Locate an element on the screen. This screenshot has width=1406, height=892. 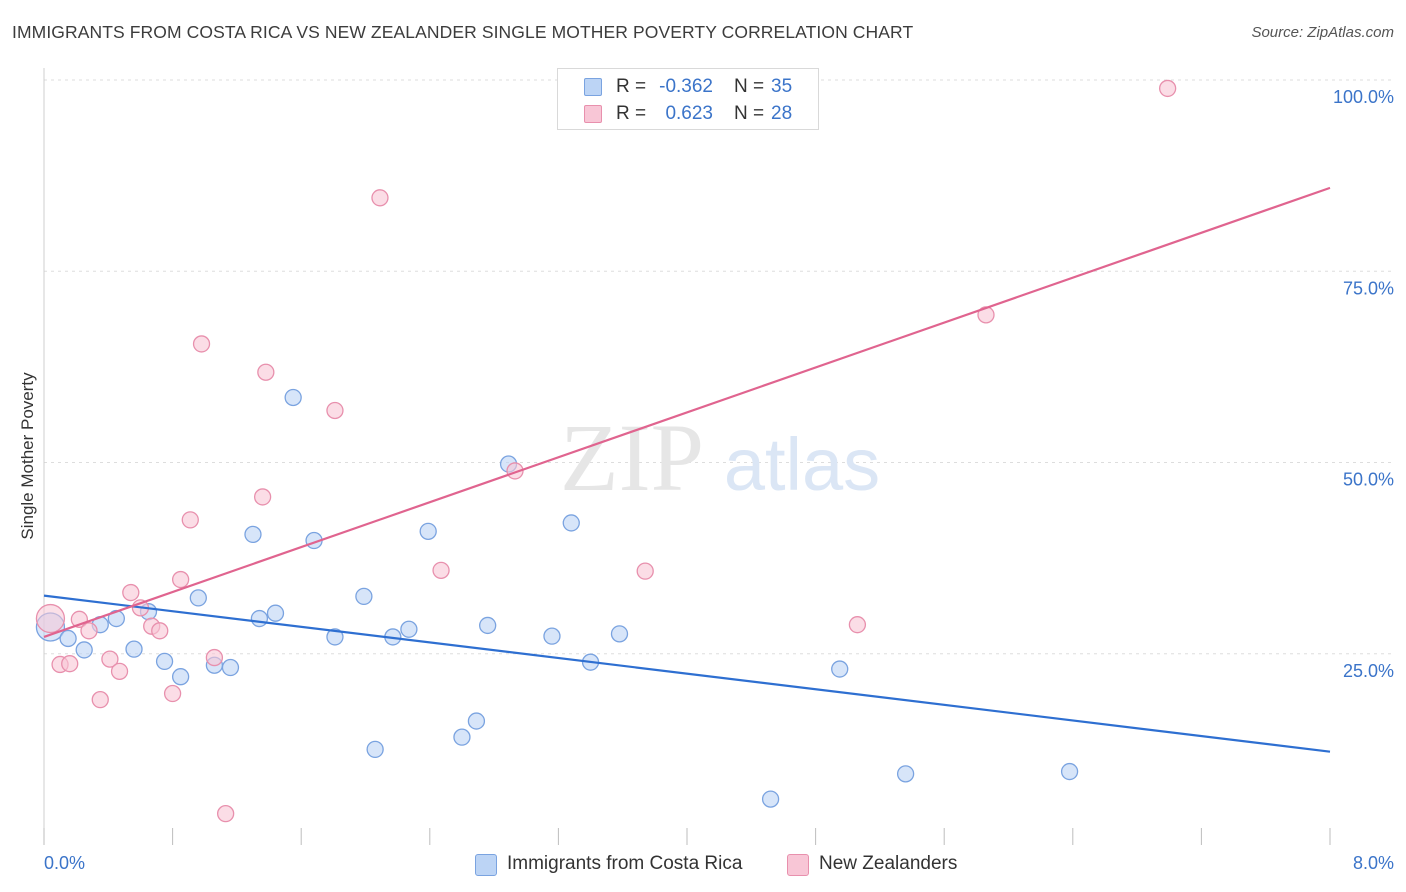
legend-n-value: 28 is located at coordinates (782, 113).